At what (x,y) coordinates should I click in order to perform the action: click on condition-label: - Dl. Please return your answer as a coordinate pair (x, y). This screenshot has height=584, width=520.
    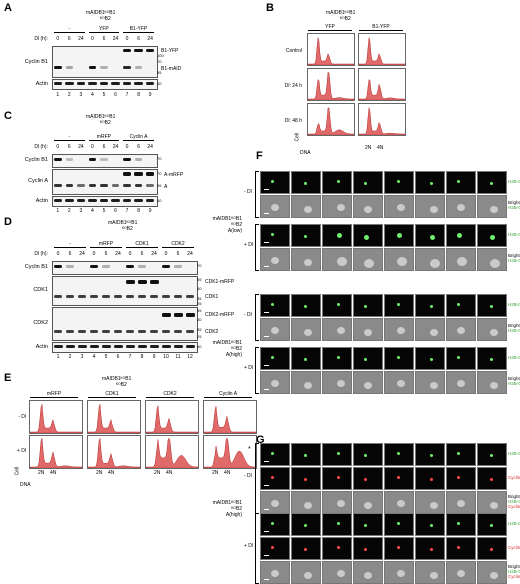
    Looking at the image, I should click on (248, 476).